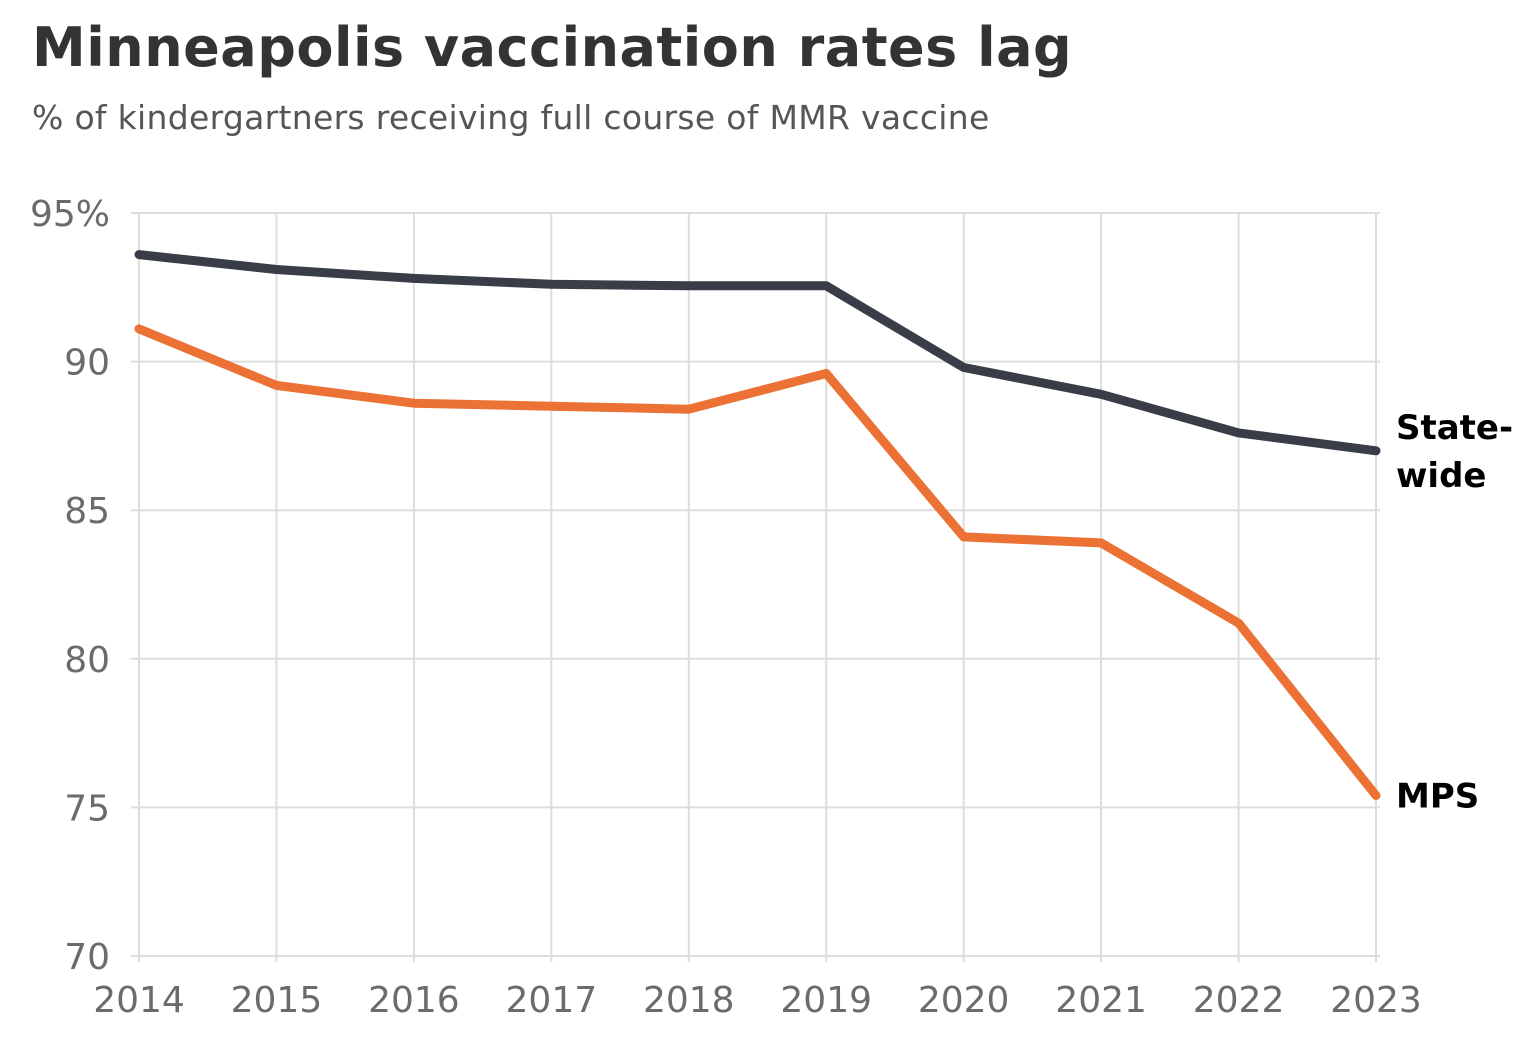 Image resolution: width=1534 pixels, height=1046 pixels. I want to click on x-tick-label-2018: 2018, so click(689, 1000).